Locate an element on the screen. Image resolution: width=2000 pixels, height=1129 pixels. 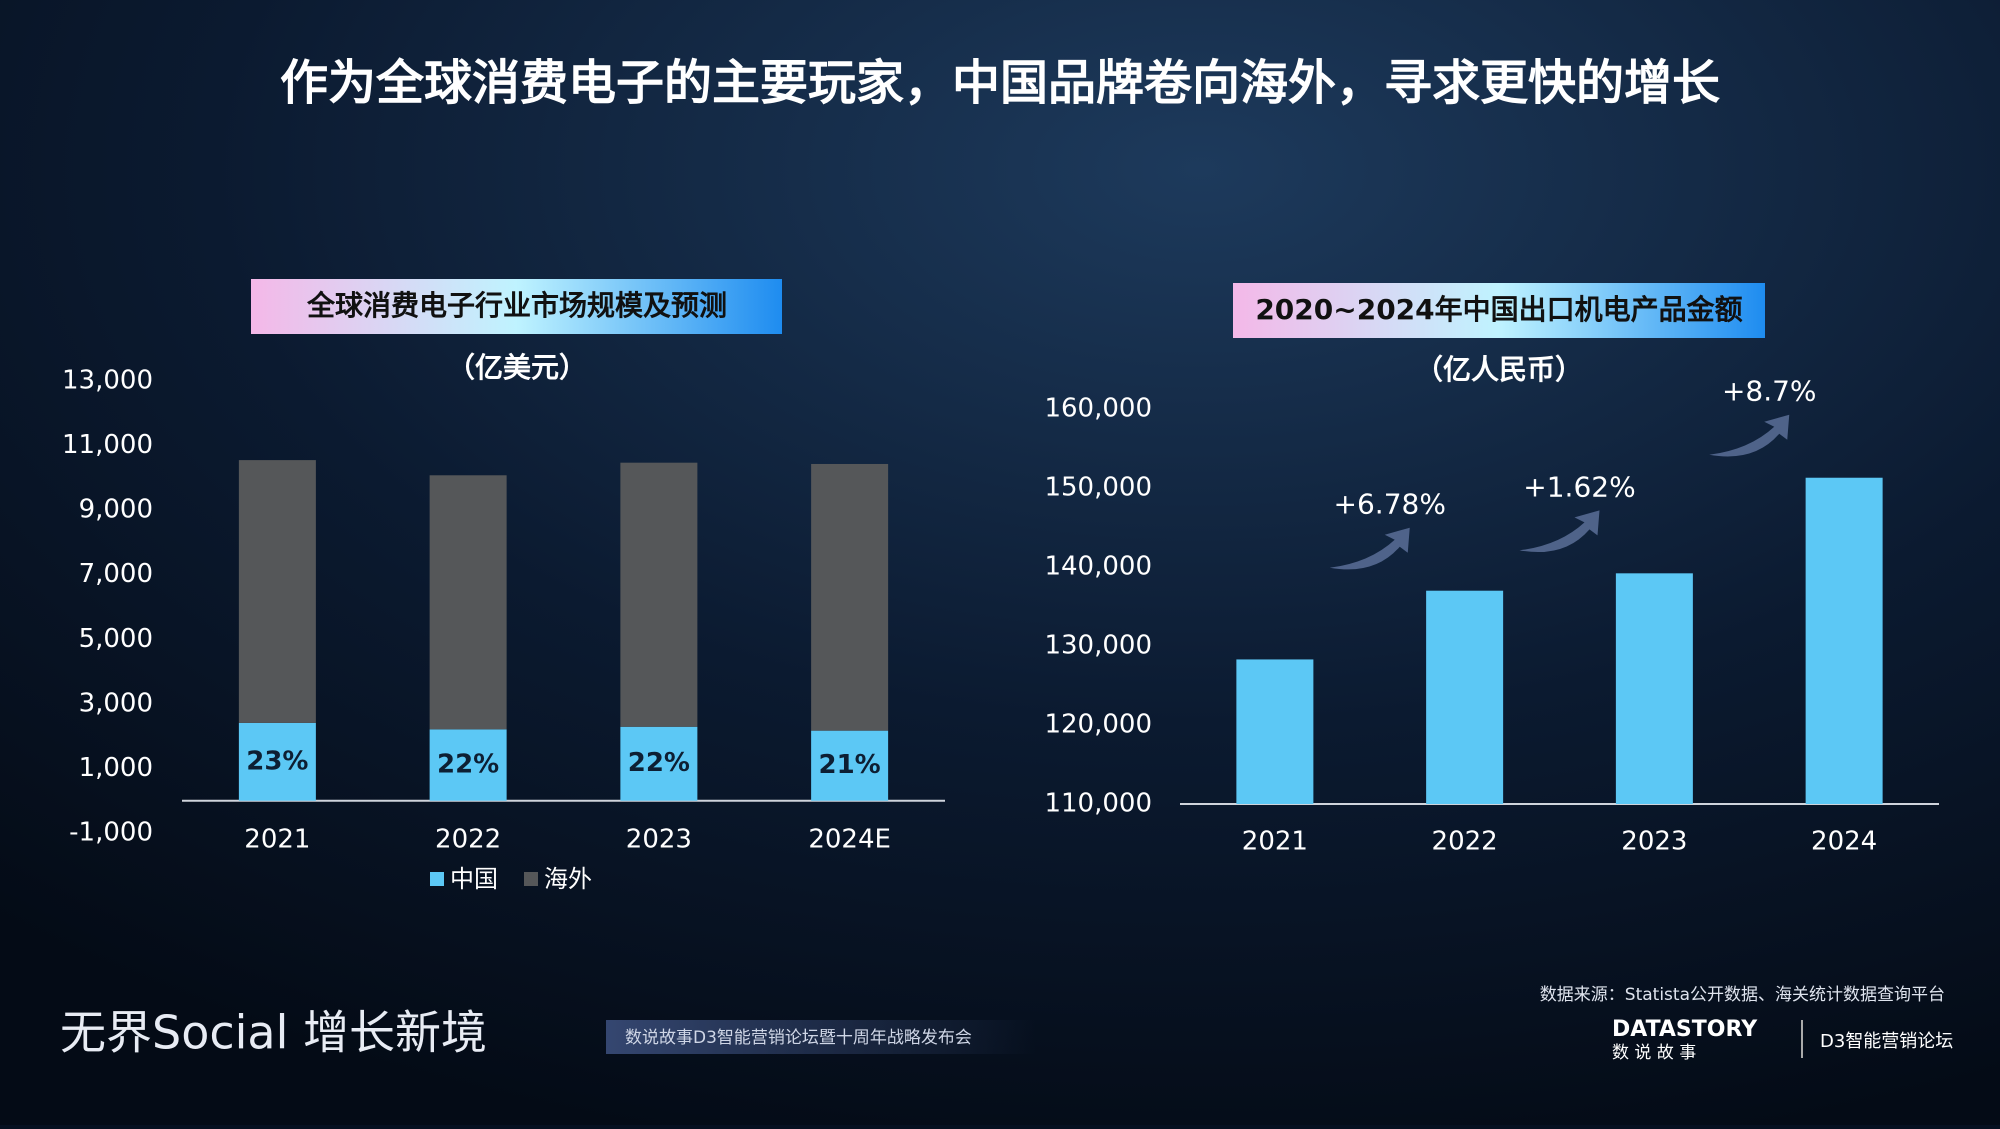
x-tick-label: 2024 is located at coordinates (1844, 842).